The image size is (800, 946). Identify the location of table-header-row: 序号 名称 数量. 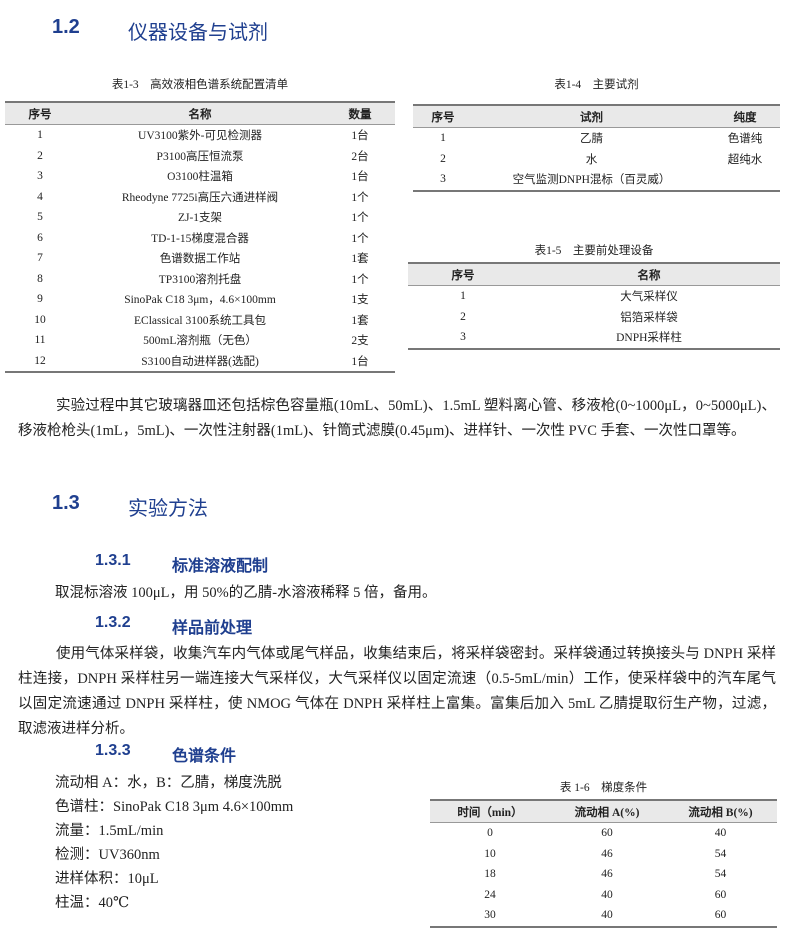
(200, 113).